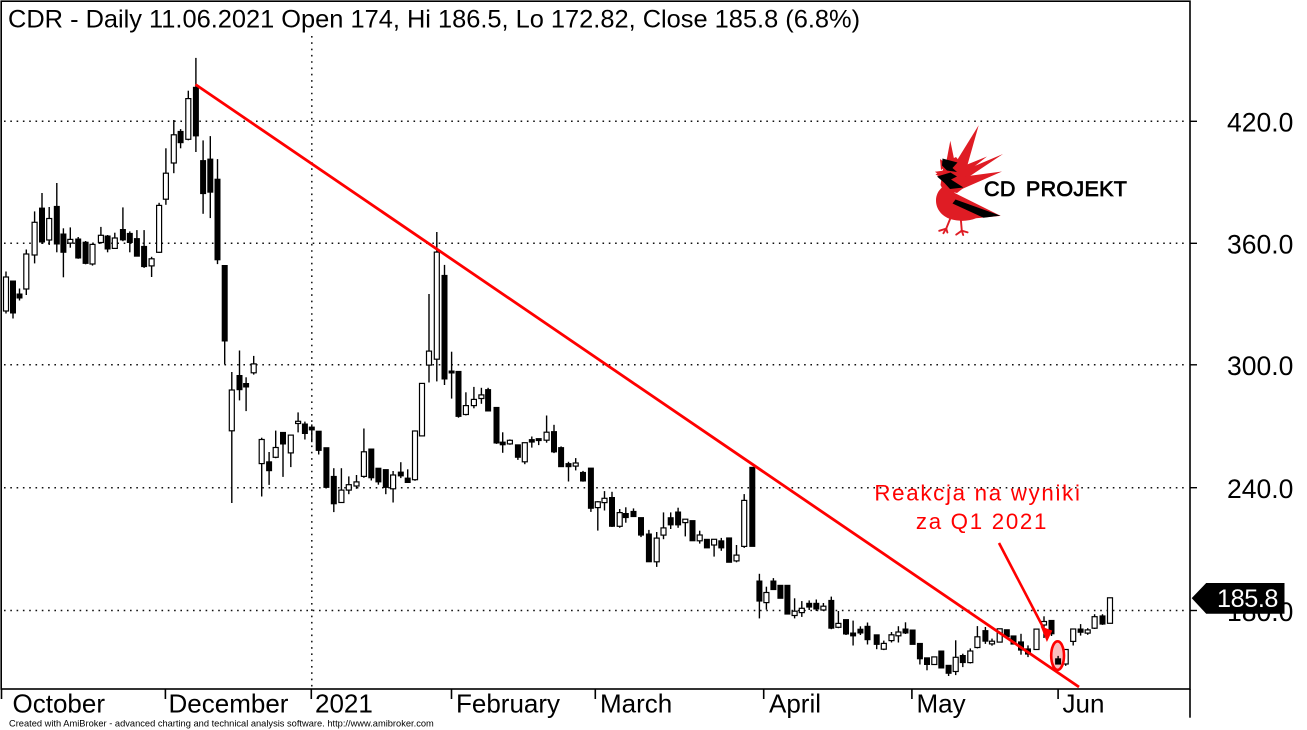 The image size is (1307, 730). Describe the element at coordinates (229, 704) in the screenshot. I see `svg-text: December` at that location.